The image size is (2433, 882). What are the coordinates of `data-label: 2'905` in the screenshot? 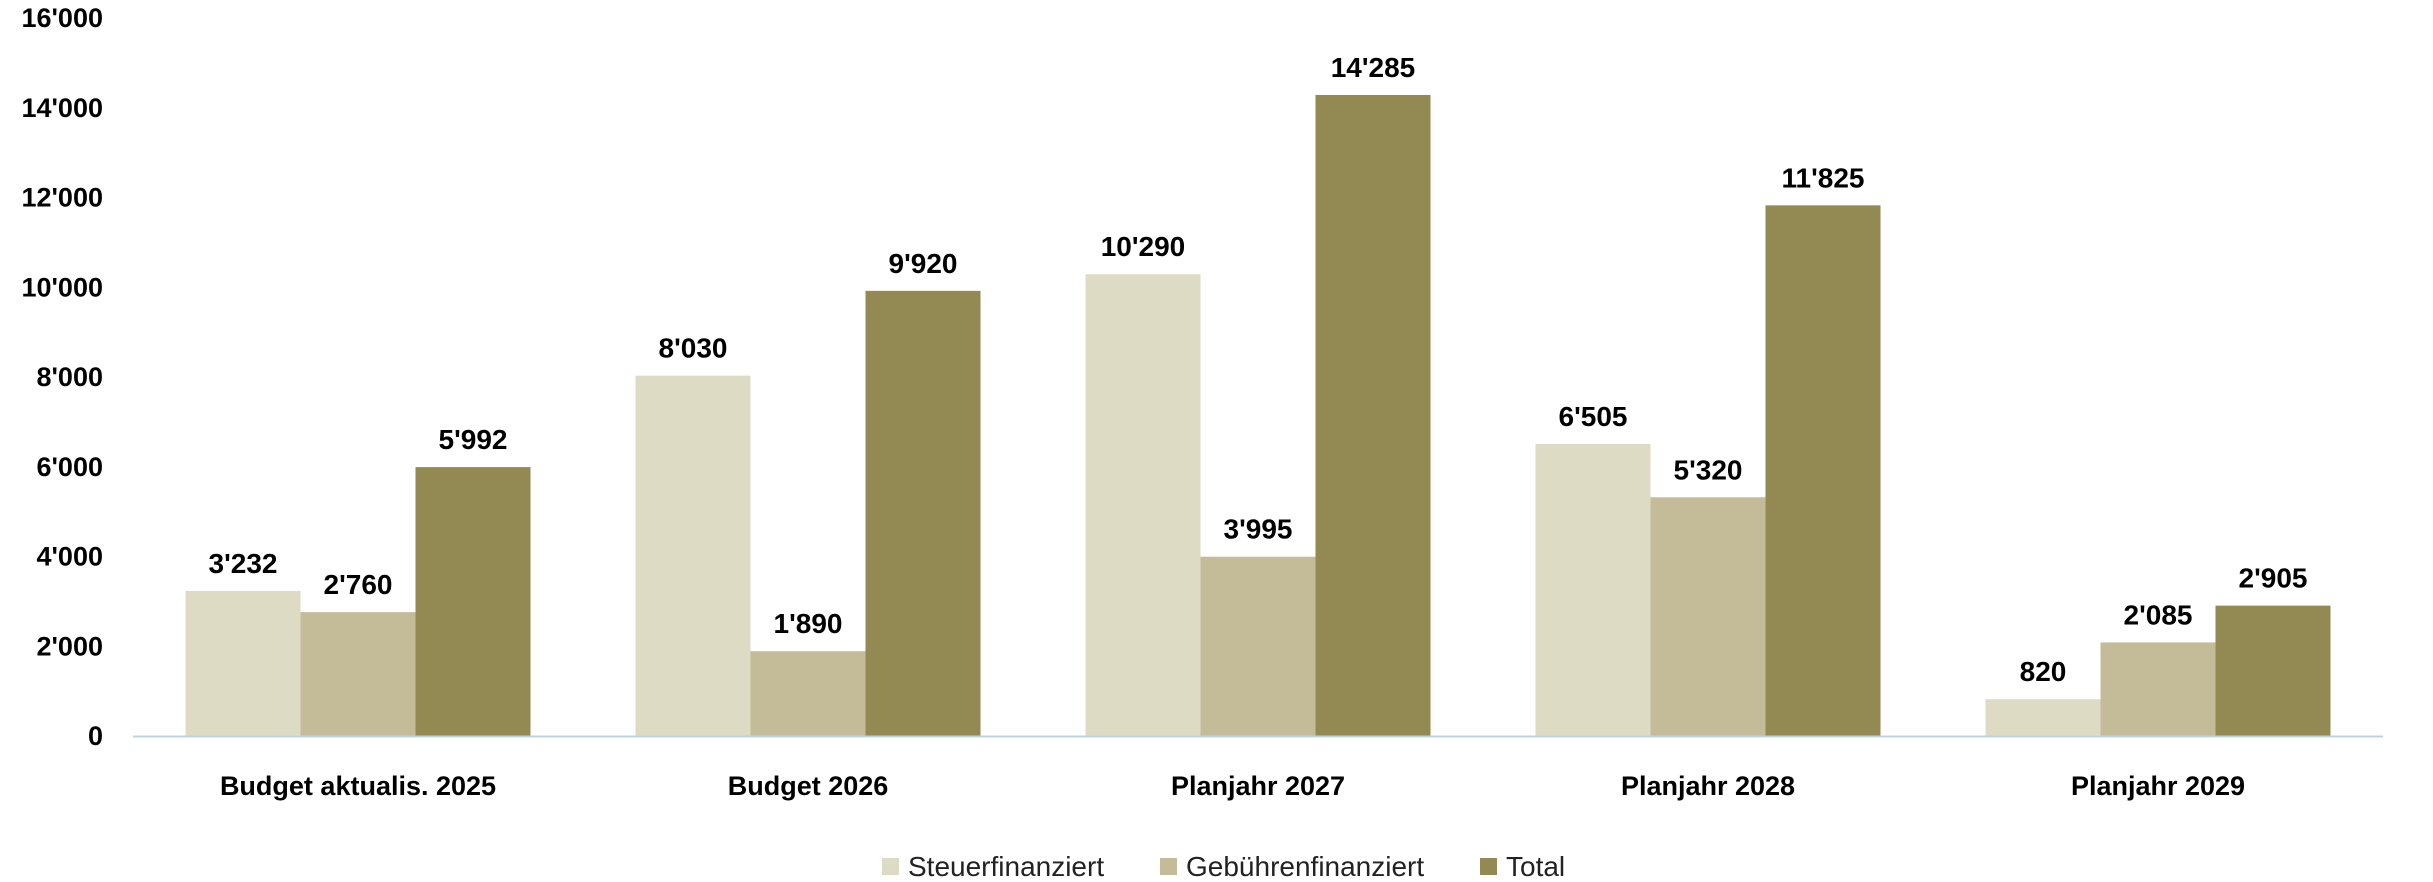 It's located at (2273, 578).